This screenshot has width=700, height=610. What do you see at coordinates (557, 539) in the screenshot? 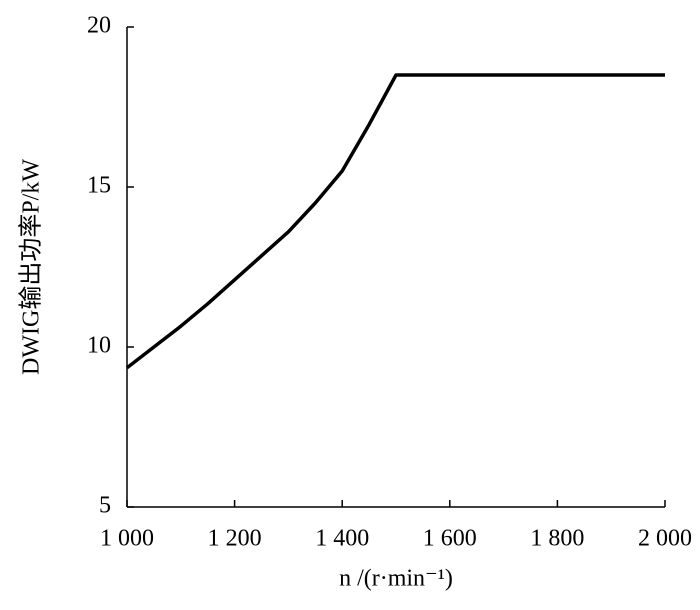
I see `x-tick-label: 1 800` at bounding box center [557, 539].